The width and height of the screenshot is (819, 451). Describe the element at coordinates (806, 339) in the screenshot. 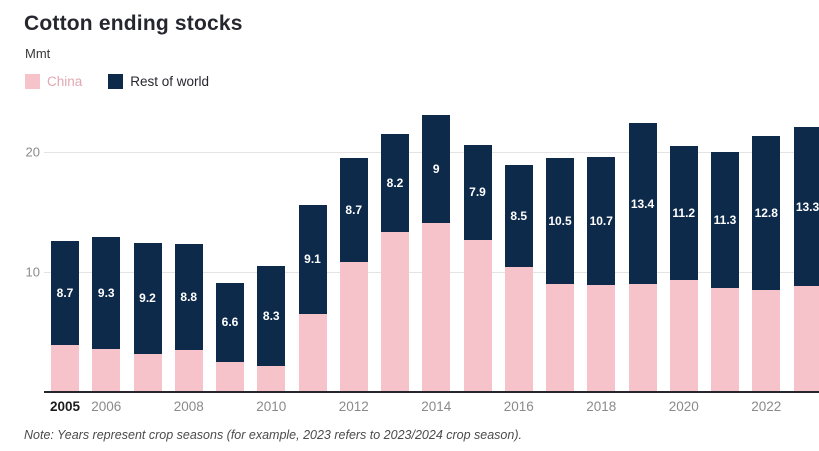

I see `bar-segment-china-2023` at that location.